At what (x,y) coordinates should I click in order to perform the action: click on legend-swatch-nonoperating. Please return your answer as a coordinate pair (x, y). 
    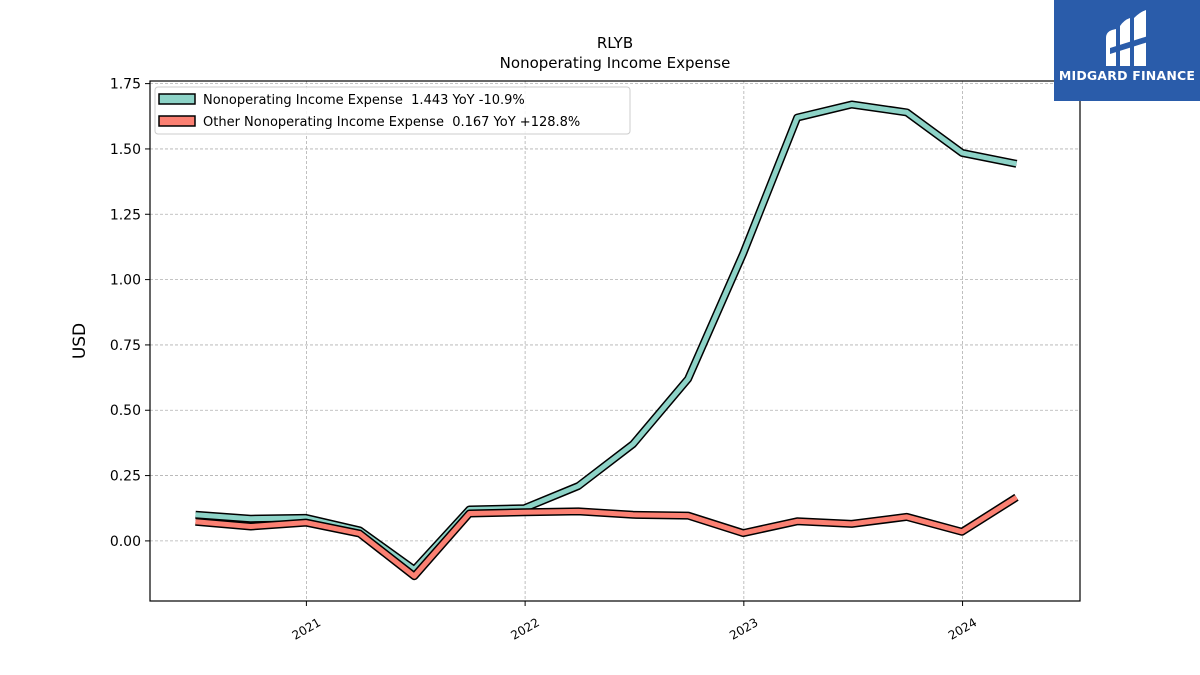
    Looking at the image, I should click on (177, 99).